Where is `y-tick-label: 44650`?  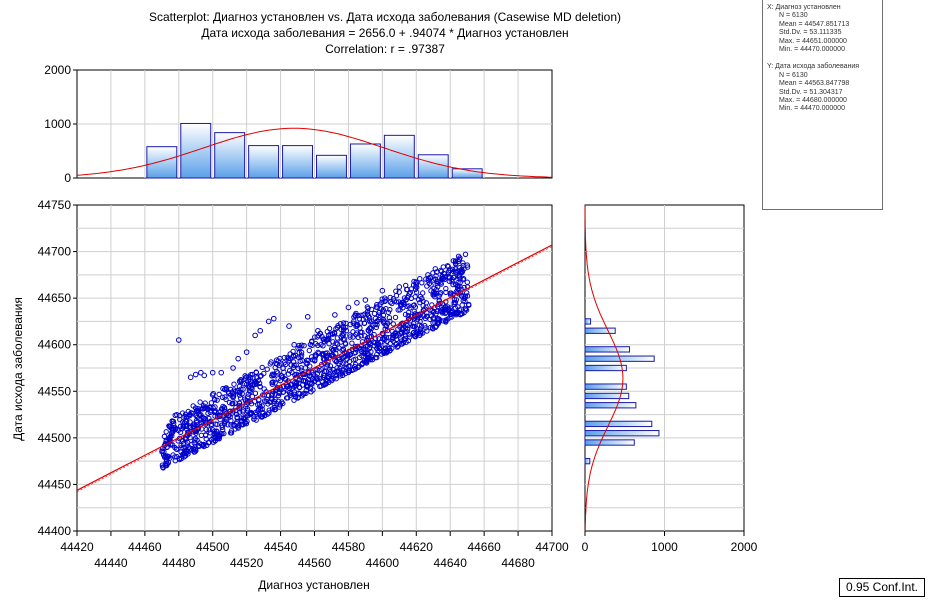 y-tick-label: 44650 is located at coordinates (55, 298).